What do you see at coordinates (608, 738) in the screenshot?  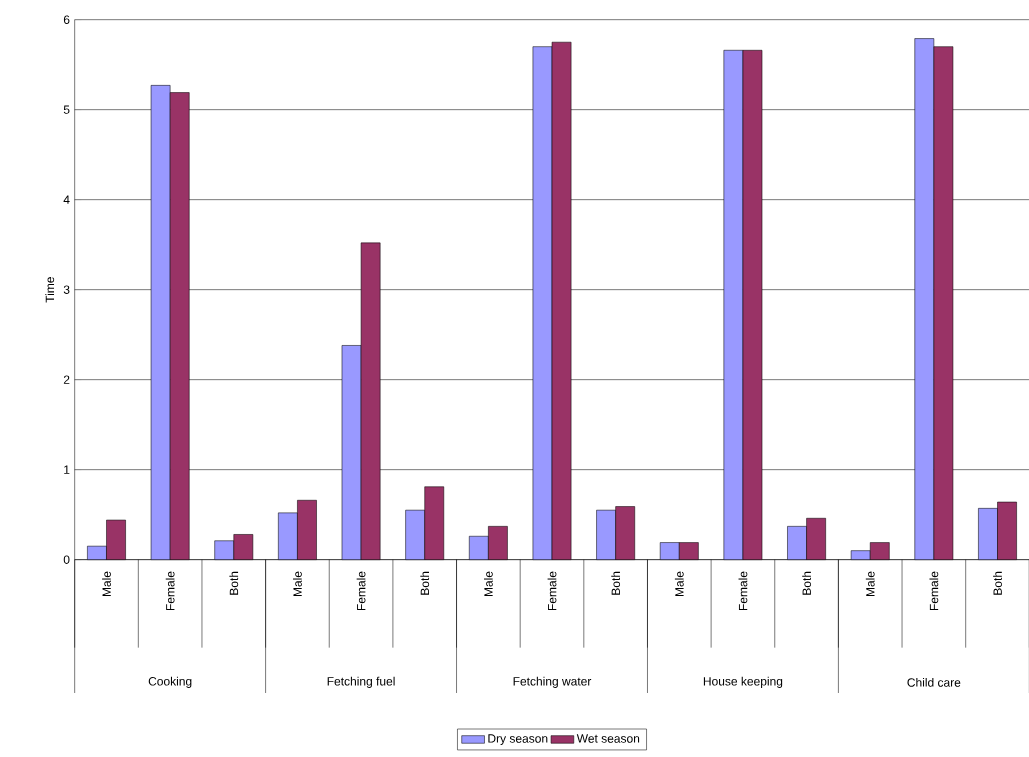 I see `legend-label: Wet season` at bounding box center [608, 738].